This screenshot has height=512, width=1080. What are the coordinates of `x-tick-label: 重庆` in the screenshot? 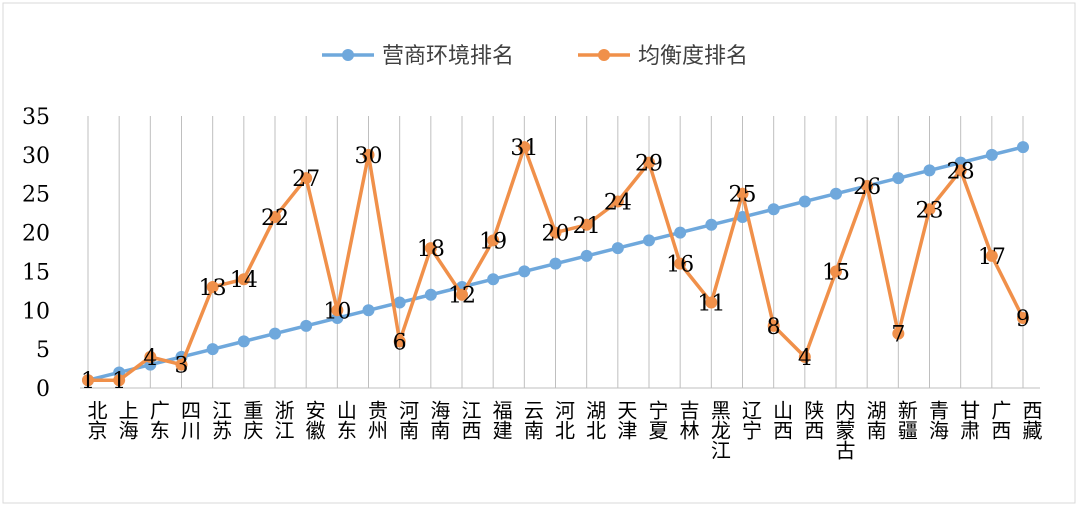 It's located at (252, 420).